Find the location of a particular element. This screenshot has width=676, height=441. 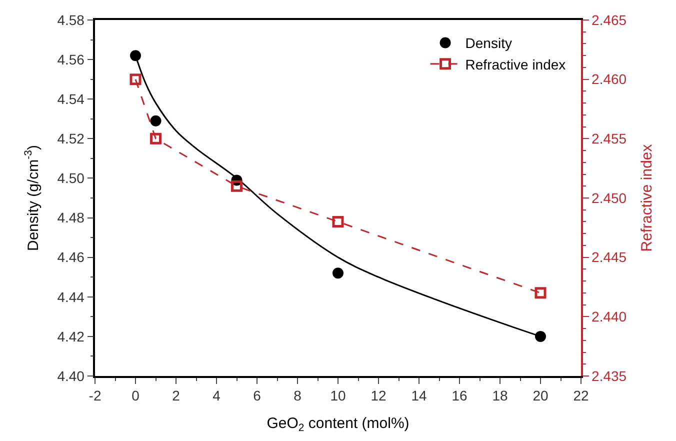

legend-label: Density is located at coordinates (488, 43).